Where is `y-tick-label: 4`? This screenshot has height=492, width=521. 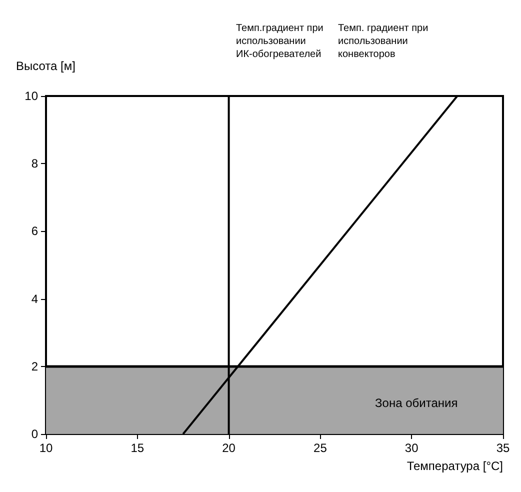
y-tick-label: 4 is located at coordinates (34, 299).